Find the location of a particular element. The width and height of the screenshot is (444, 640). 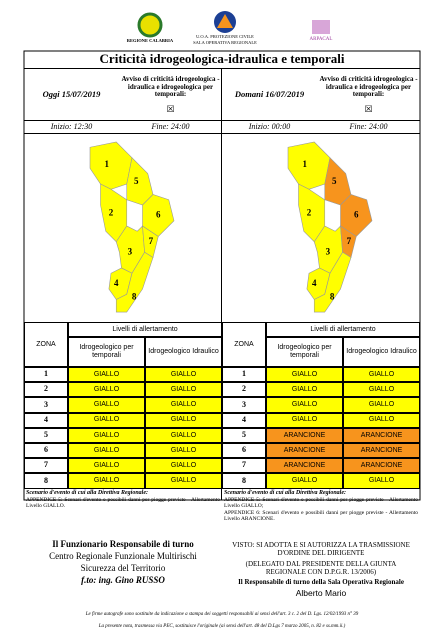

start-time: Inizio: 00:00 is located at coordinates (269, 127).